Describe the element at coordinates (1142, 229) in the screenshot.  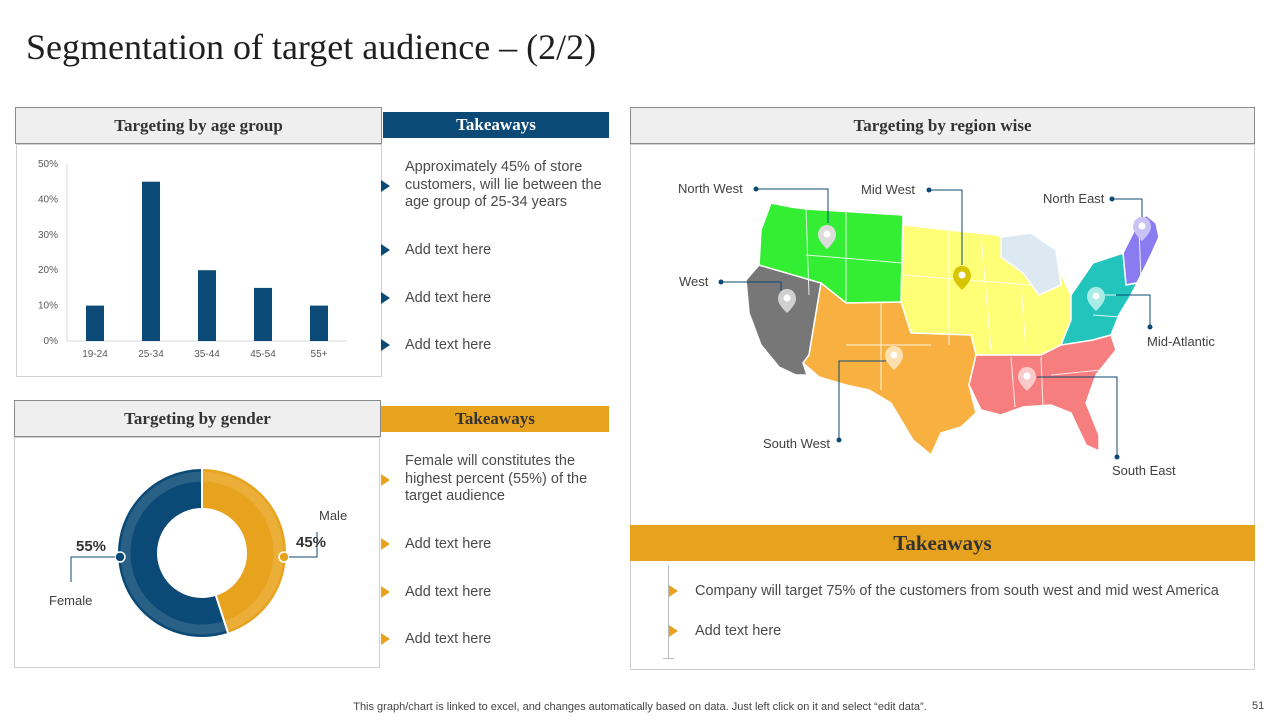
I see `pin-north-east-icon` at that location.